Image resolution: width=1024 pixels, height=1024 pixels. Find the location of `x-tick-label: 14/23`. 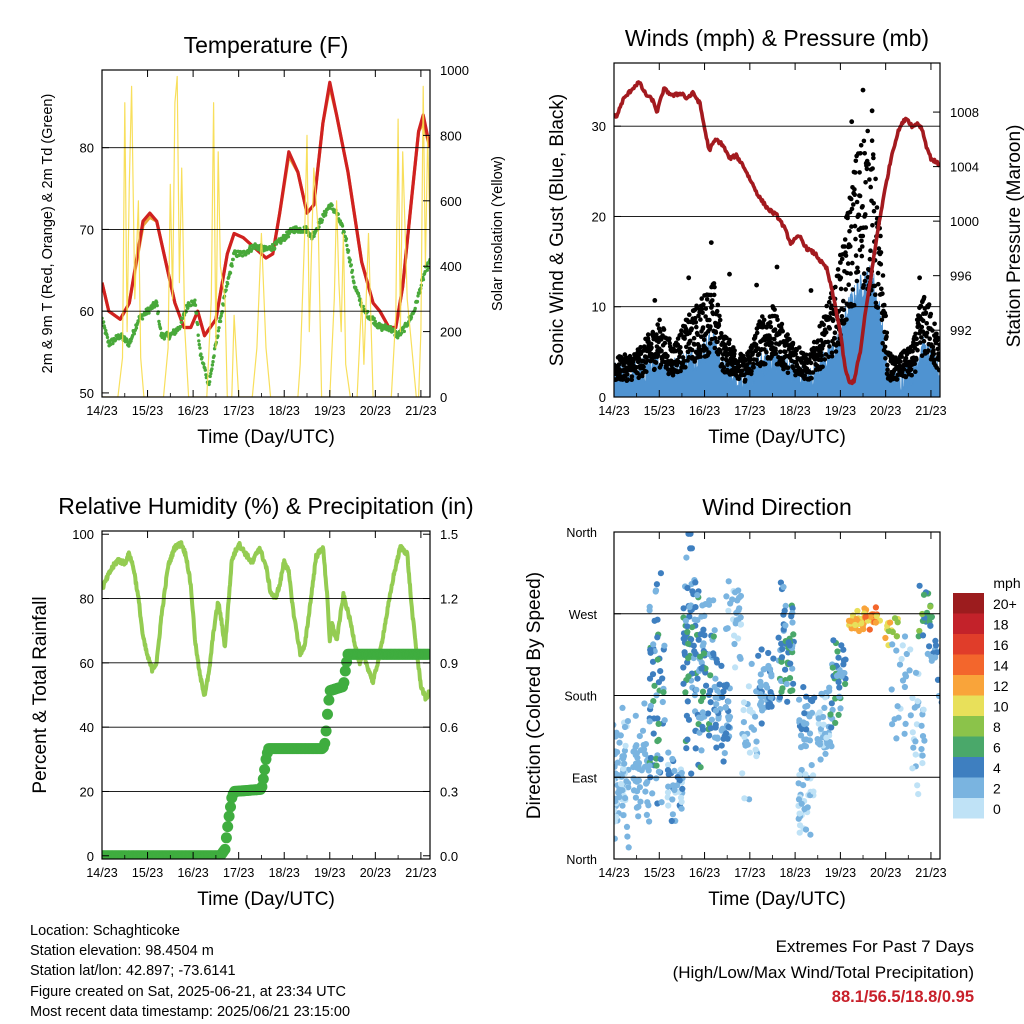

x-tick-label: 14/23 is located at coordinates (613, 411).